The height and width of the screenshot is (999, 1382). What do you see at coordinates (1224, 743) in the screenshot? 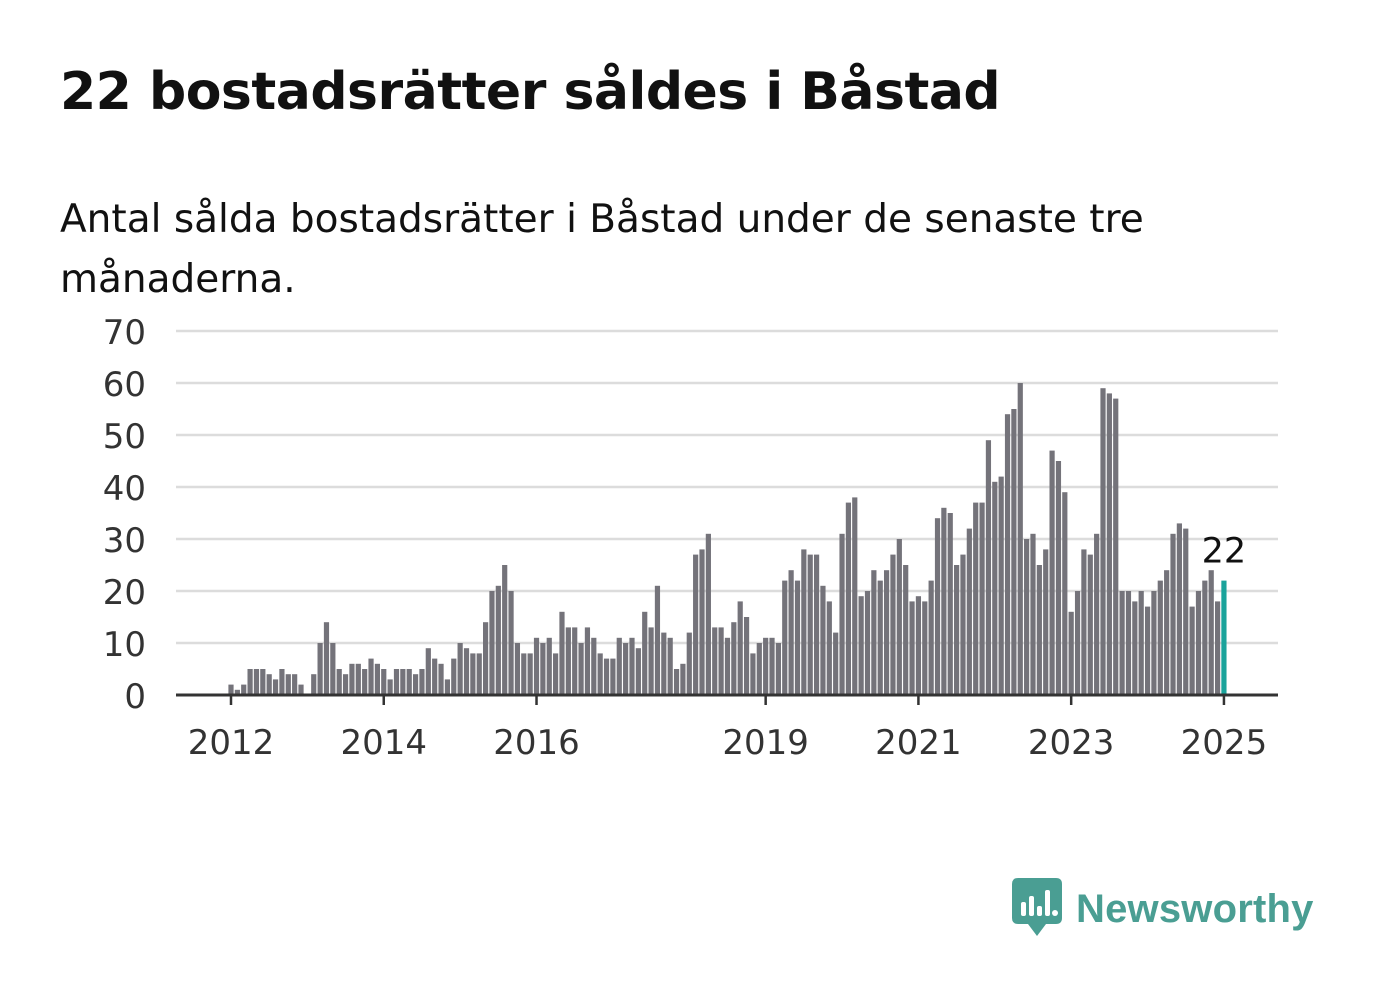
I see `x-tick-label: 2025` at bounding box center [1224, 743].